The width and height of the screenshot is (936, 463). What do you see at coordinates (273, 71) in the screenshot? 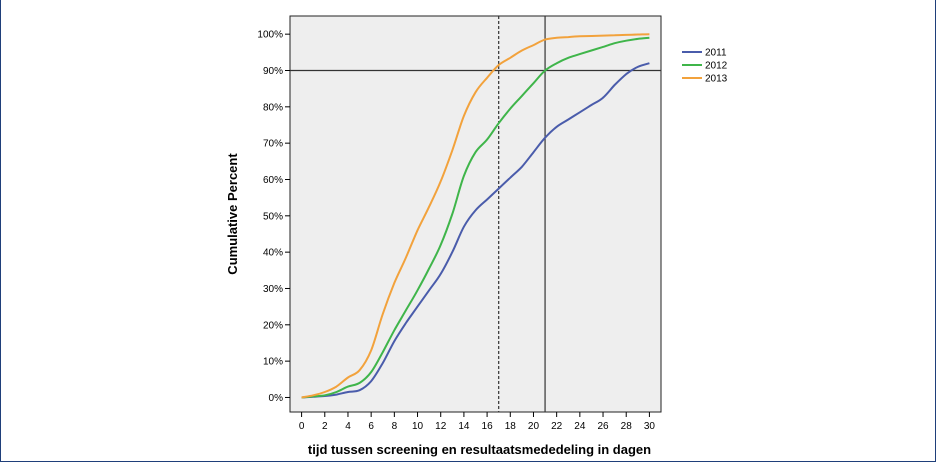
I see `y-tick-label: 90%` at bounding box center [273, 71].